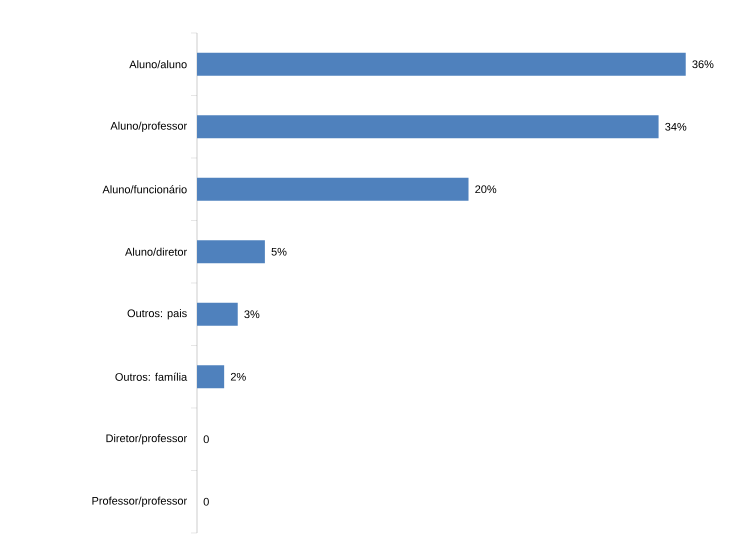 This screenshot has height=545, width=740. I want to click on y-tick-label: Professor/professor, so click(139, 501).